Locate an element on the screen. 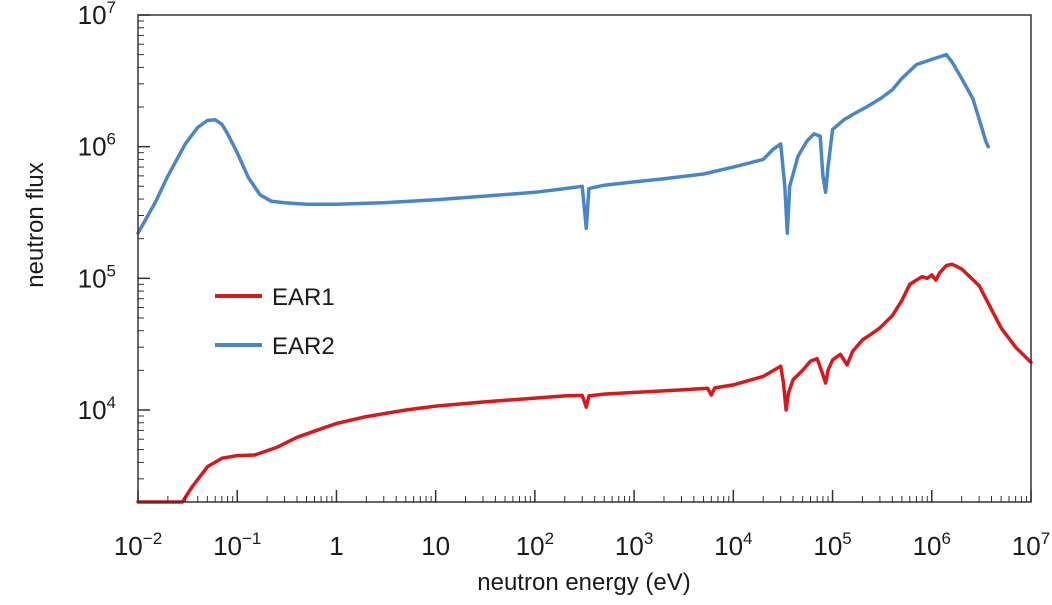 The image size is (1052, 605). y-tick-label: 10⁶ is located at coordinates (97, 146).